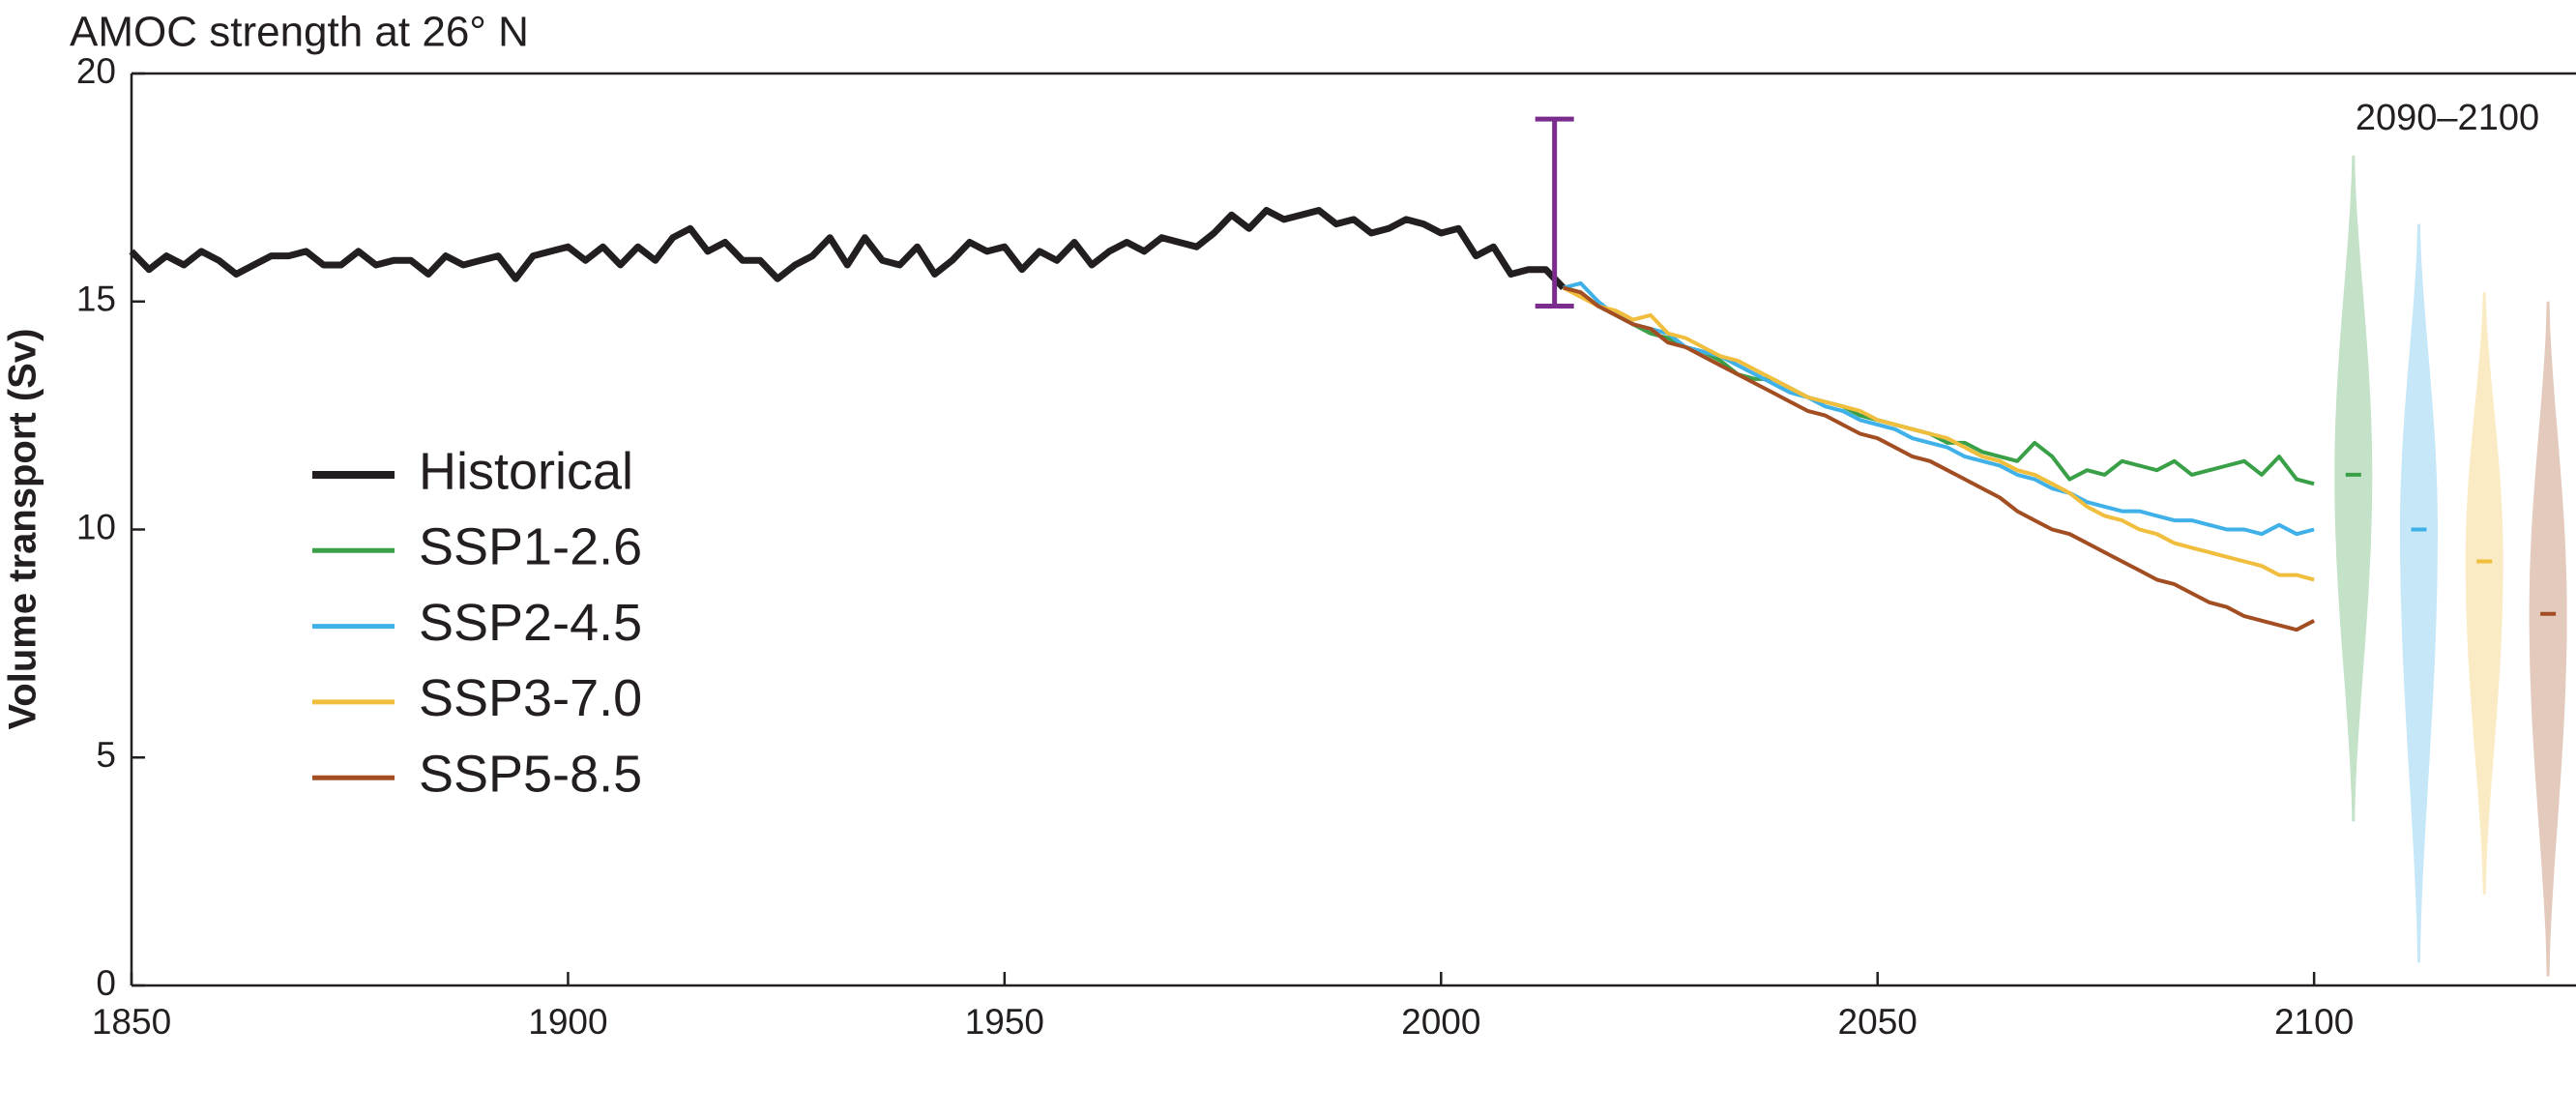 Image resolution: width=2576 pixels, height=1117 pixels. I want to click on x-tick-label: 2000, so click(1440, 1022).